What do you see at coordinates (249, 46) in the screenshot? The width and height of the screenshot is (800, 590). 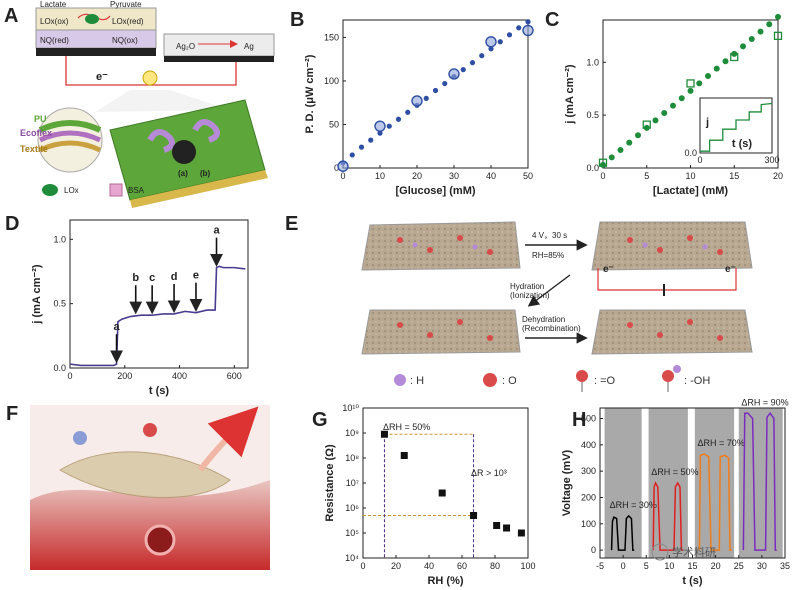 I see `ag-label: Ag` at bounding box center [249, 46].